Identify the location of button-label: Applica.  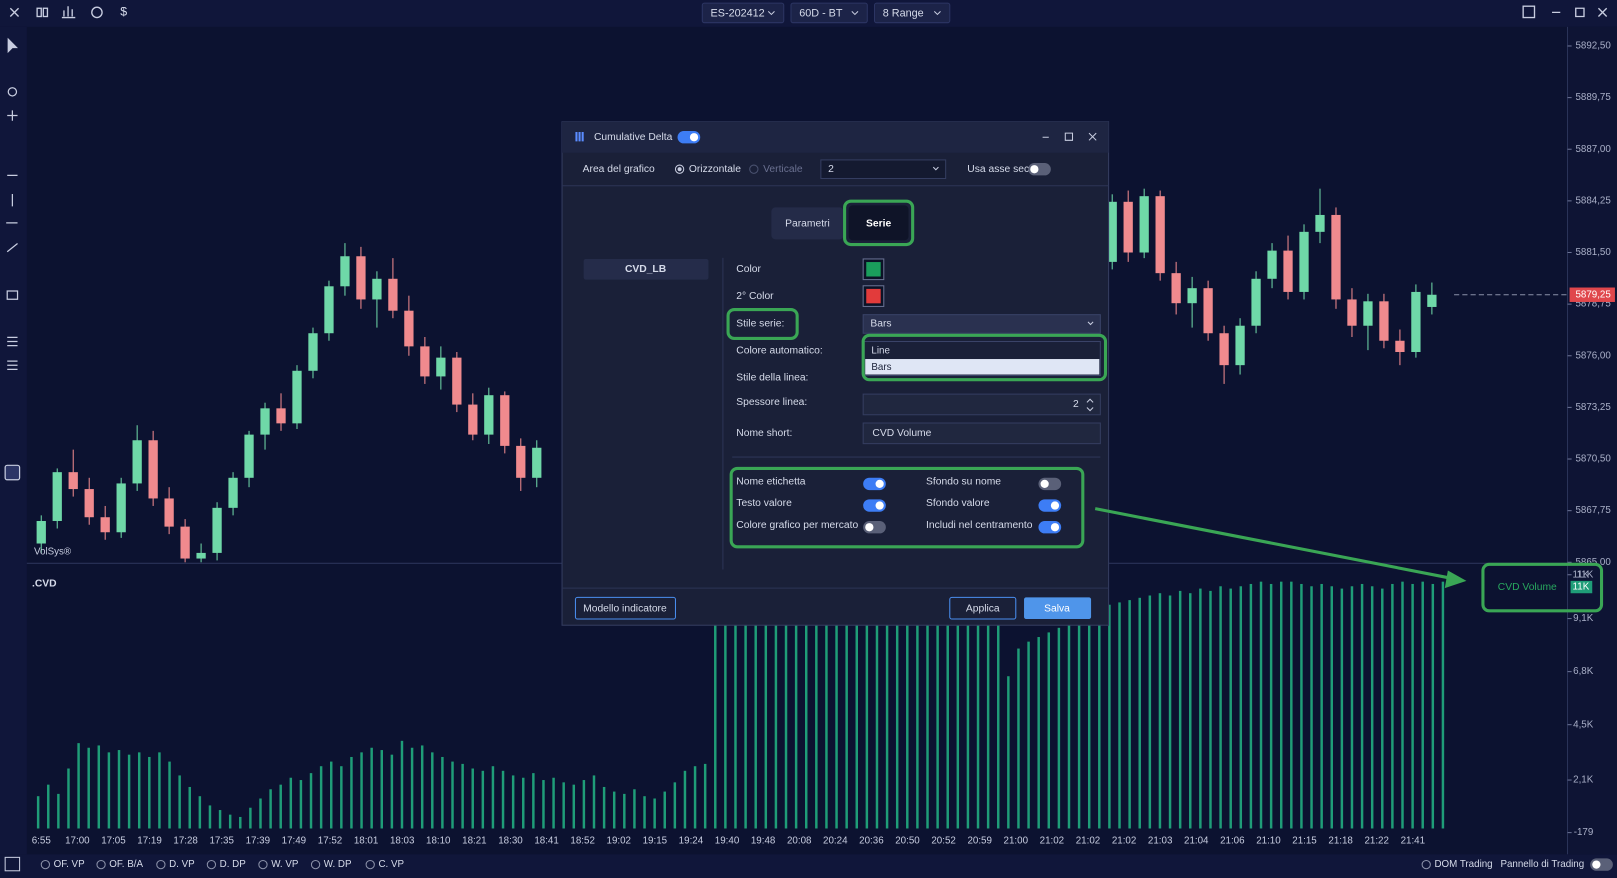
(983, 608).